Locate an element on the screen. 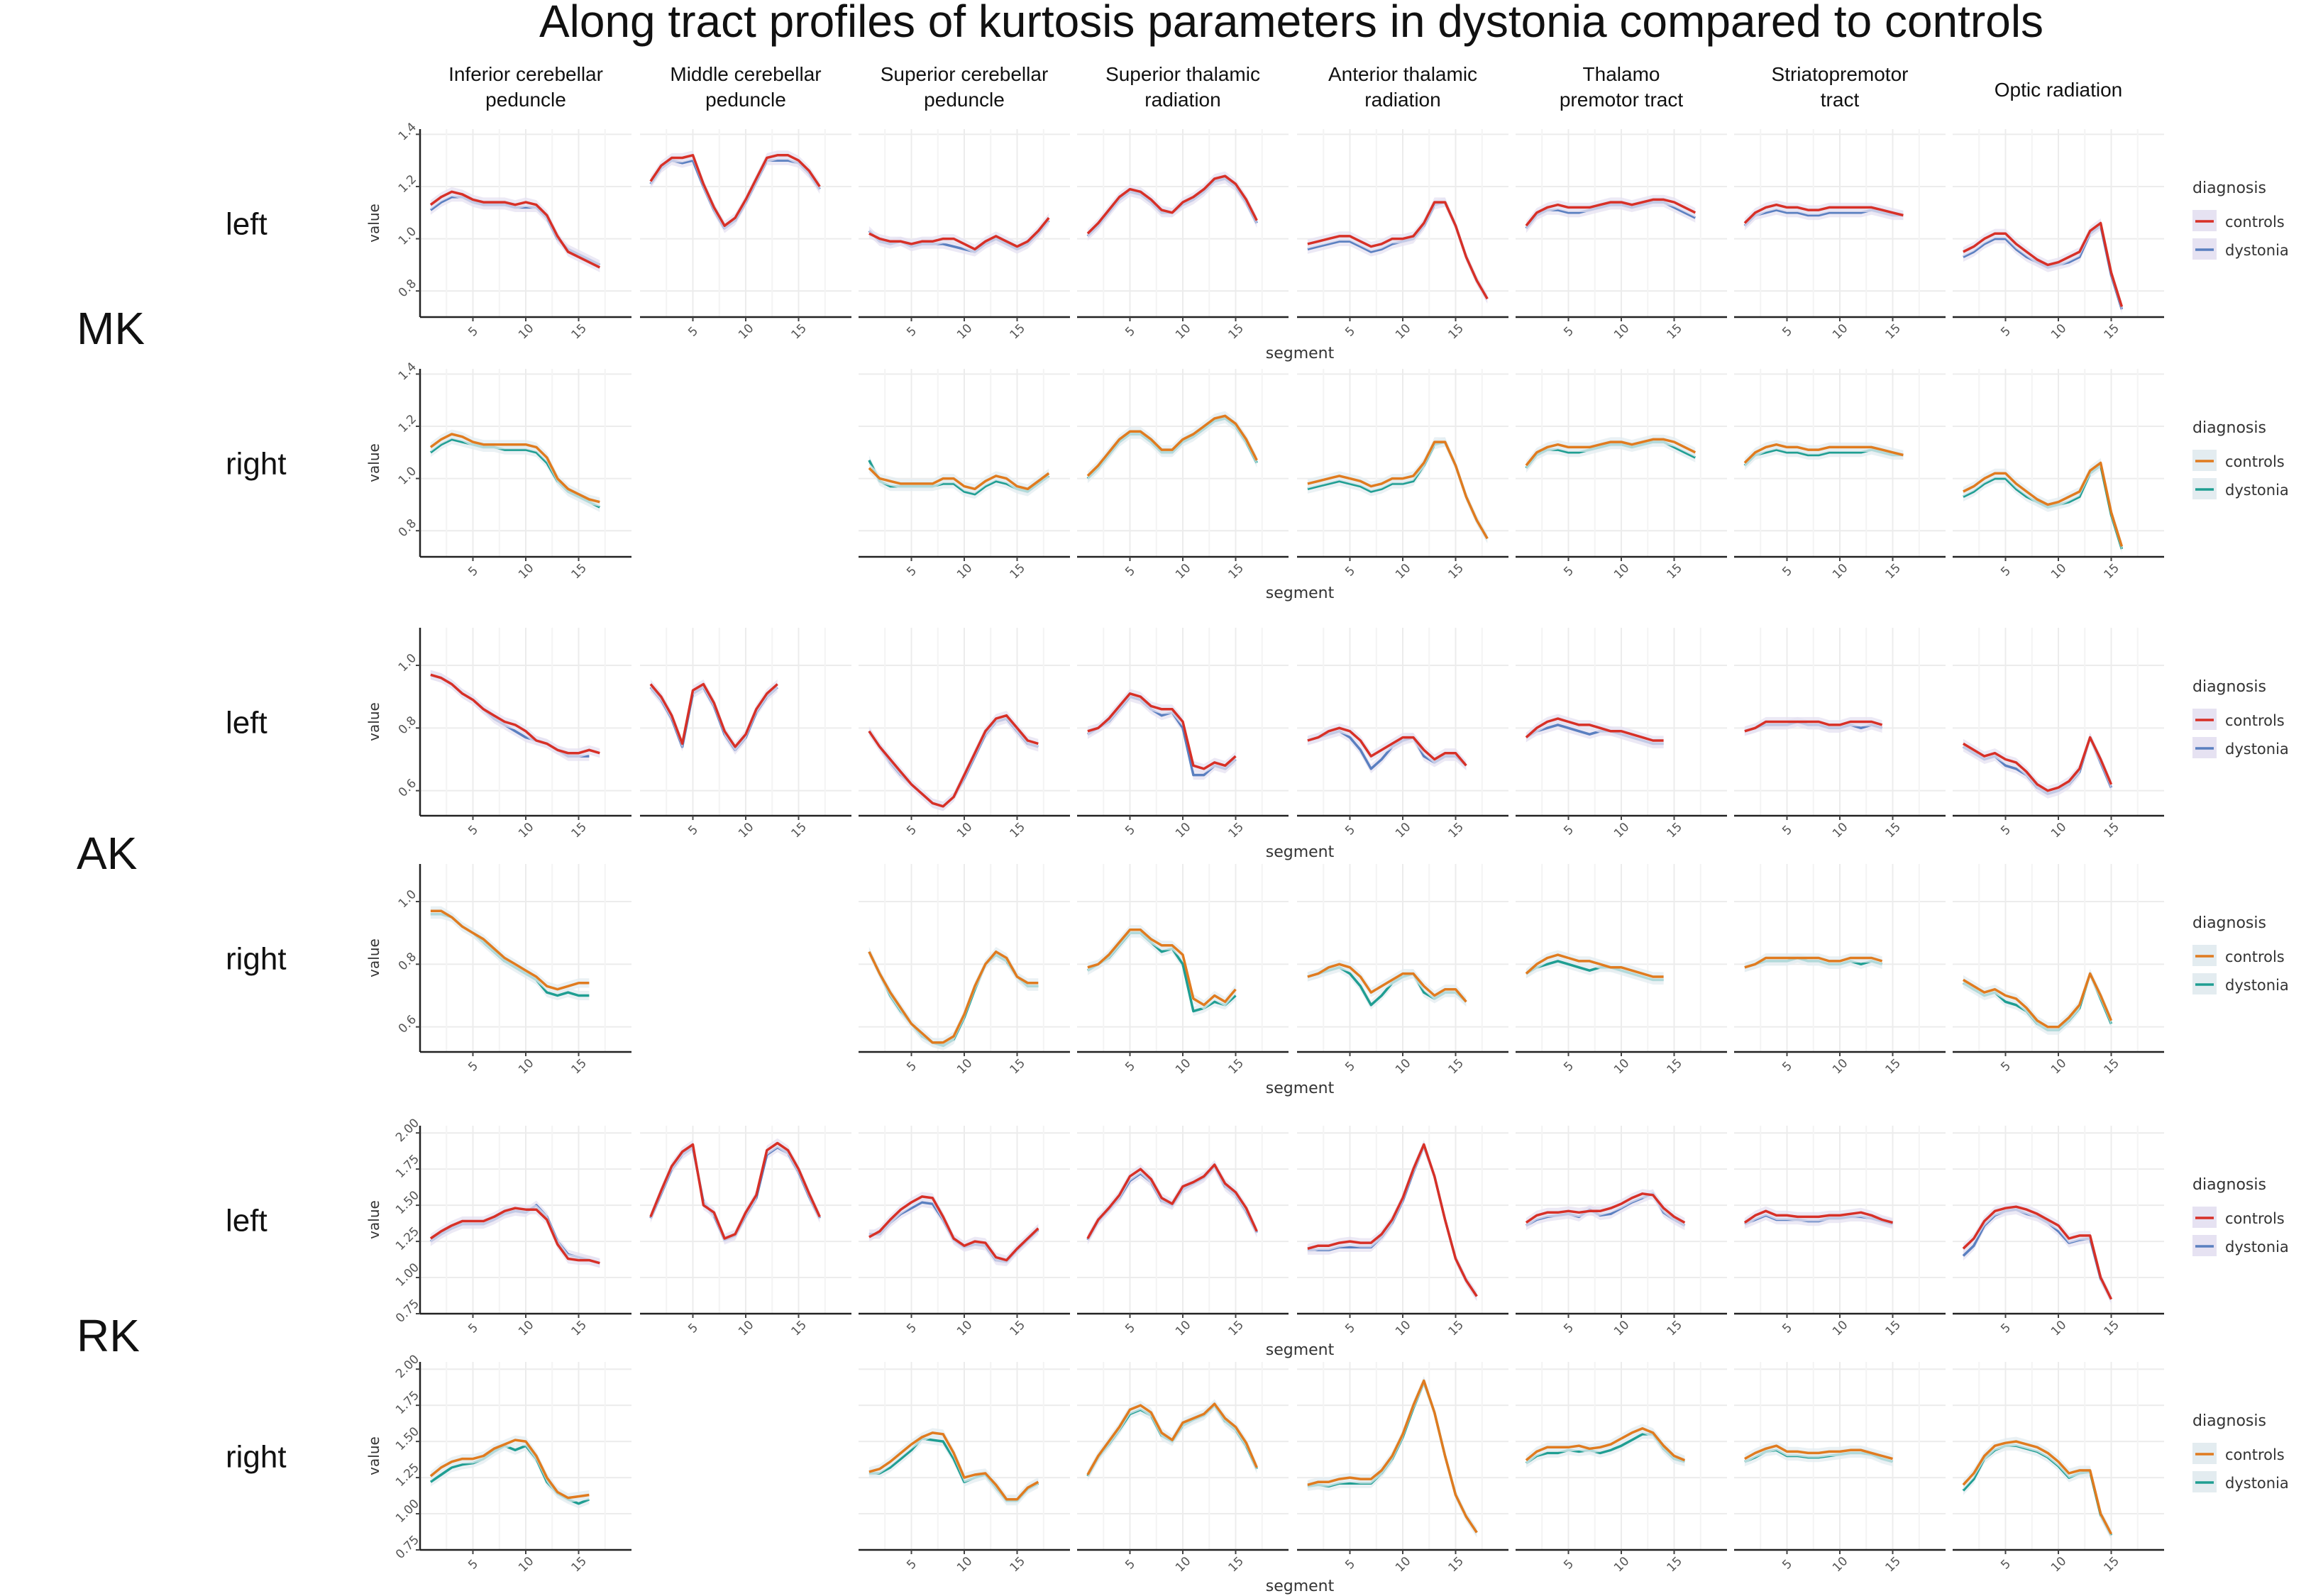 The height and width of the screenshot is (1596, 2306). tract-header: Optic radiation is located at coordinates (2059, 90).